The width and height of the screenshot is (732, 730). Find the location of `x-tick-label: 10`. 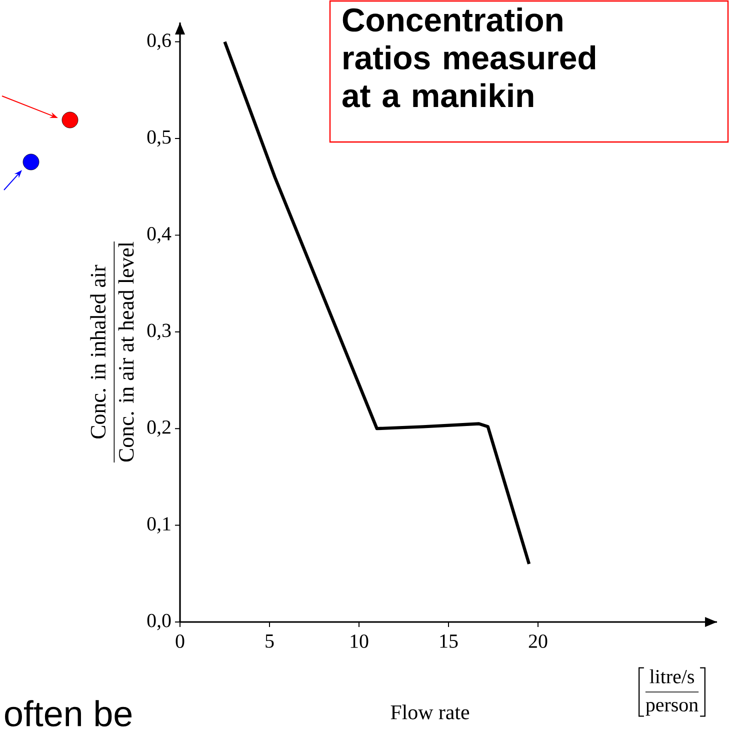

x-tick-label: 10 is located at coordinates (359, 641).